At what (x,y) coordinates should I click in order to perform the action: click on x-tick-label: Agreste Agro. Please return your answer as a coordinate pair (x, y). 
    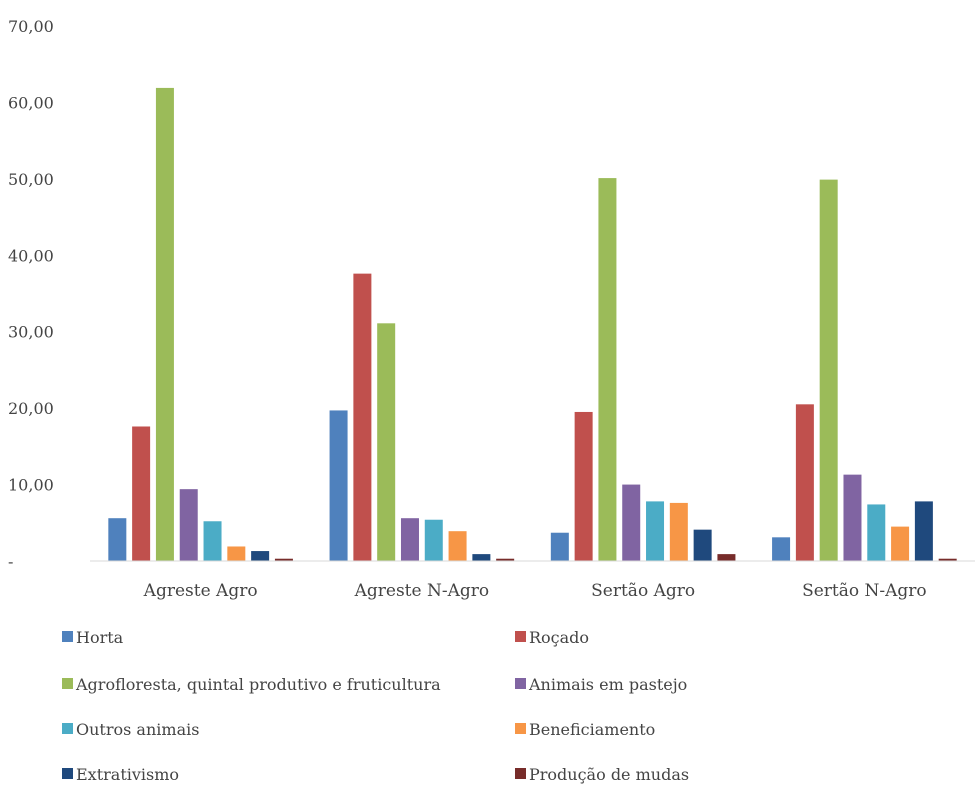
    Looking at the image, I should click on (200, 591).